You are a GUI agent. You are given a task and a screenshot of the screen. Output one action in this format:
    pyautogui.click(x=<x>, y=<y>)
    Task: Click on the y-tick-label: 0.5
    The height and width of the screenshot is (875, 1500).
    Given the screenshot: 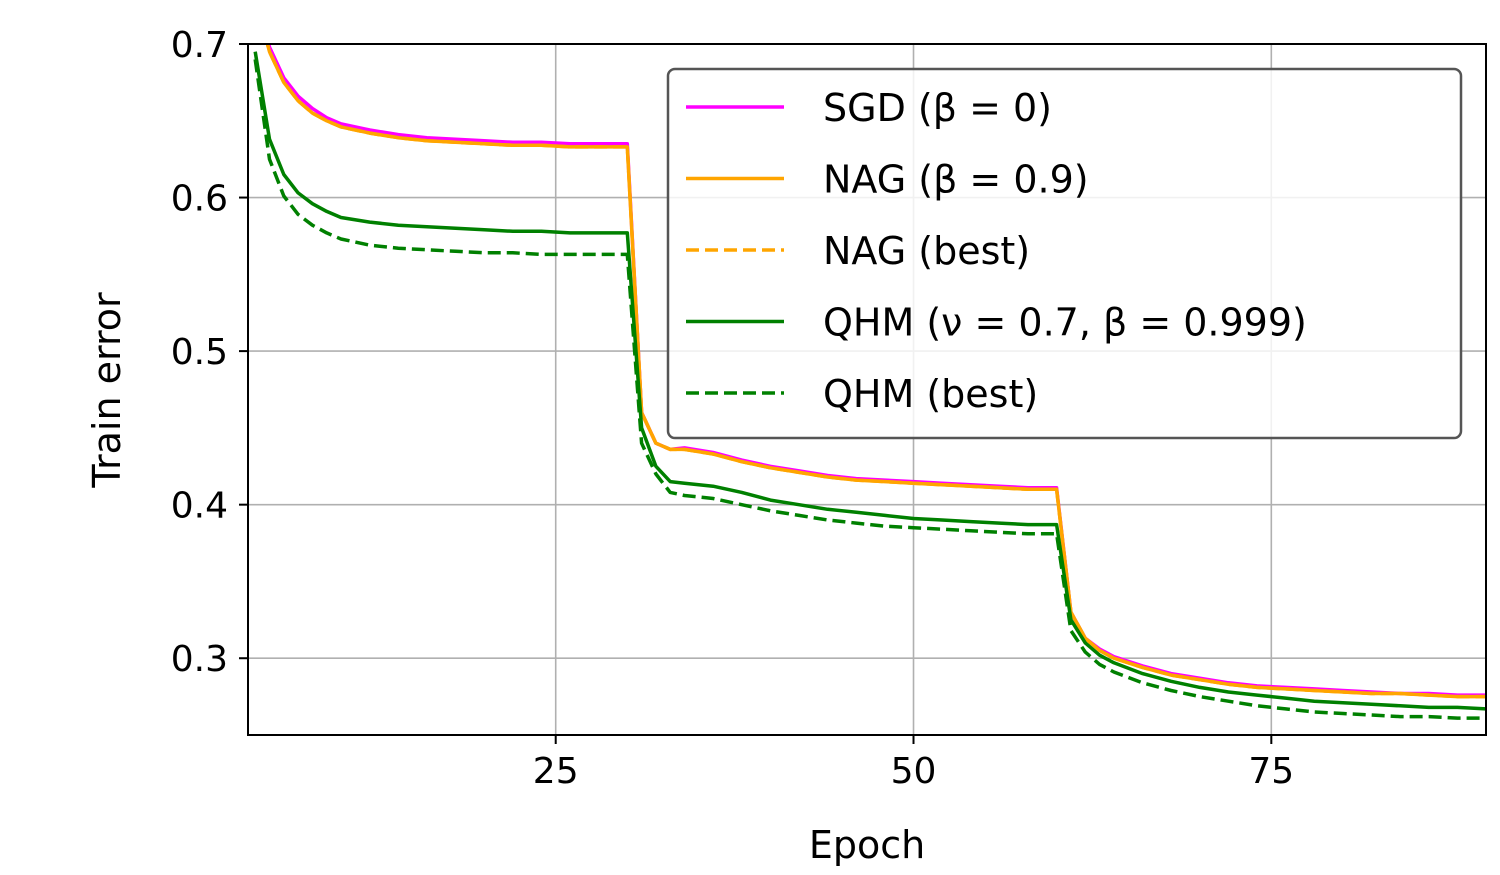 What is the action you would take?
    pyautogui.click(x=199, y=352)
    